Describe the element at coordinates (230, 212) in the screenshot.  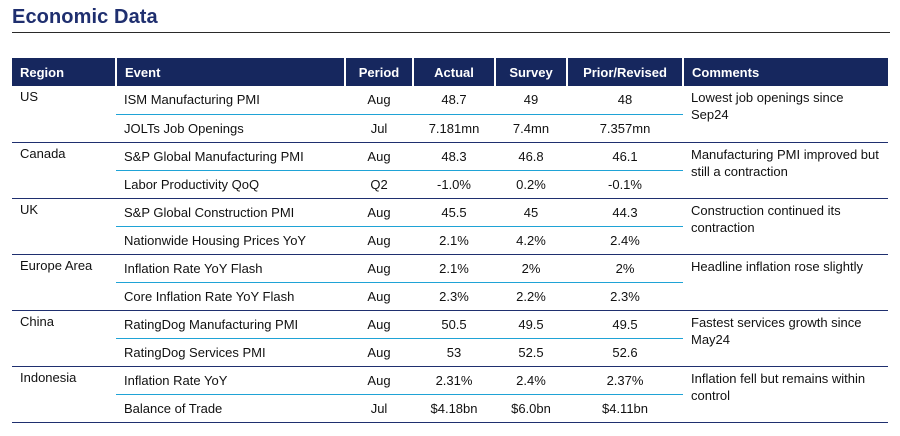
I see `event-cell: S&P Global Construction PMI` at that location.